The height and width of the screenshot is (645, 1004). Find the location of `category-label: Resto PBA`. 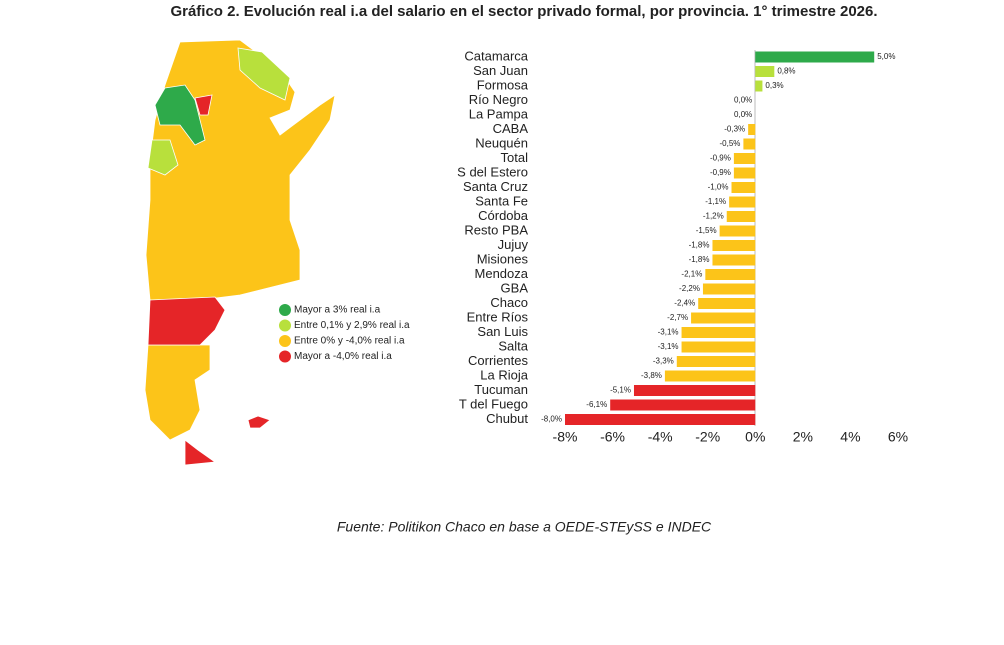

category-label: Resto PBA is located at coordinates (496, 229).